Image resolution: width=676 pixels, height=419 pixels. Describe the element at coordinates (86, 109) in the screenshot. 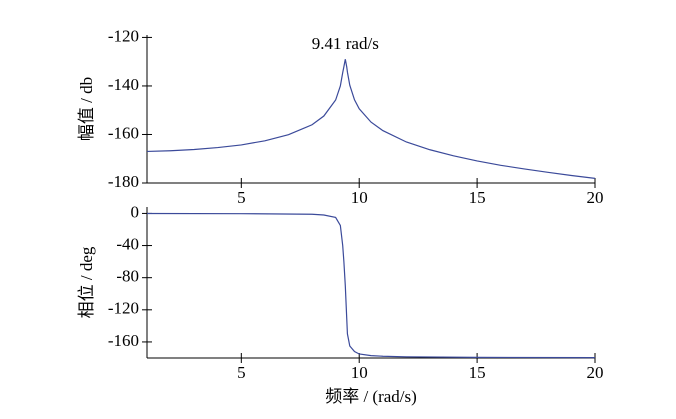

I see `y-axis-label: 幅值 / db` at that location.